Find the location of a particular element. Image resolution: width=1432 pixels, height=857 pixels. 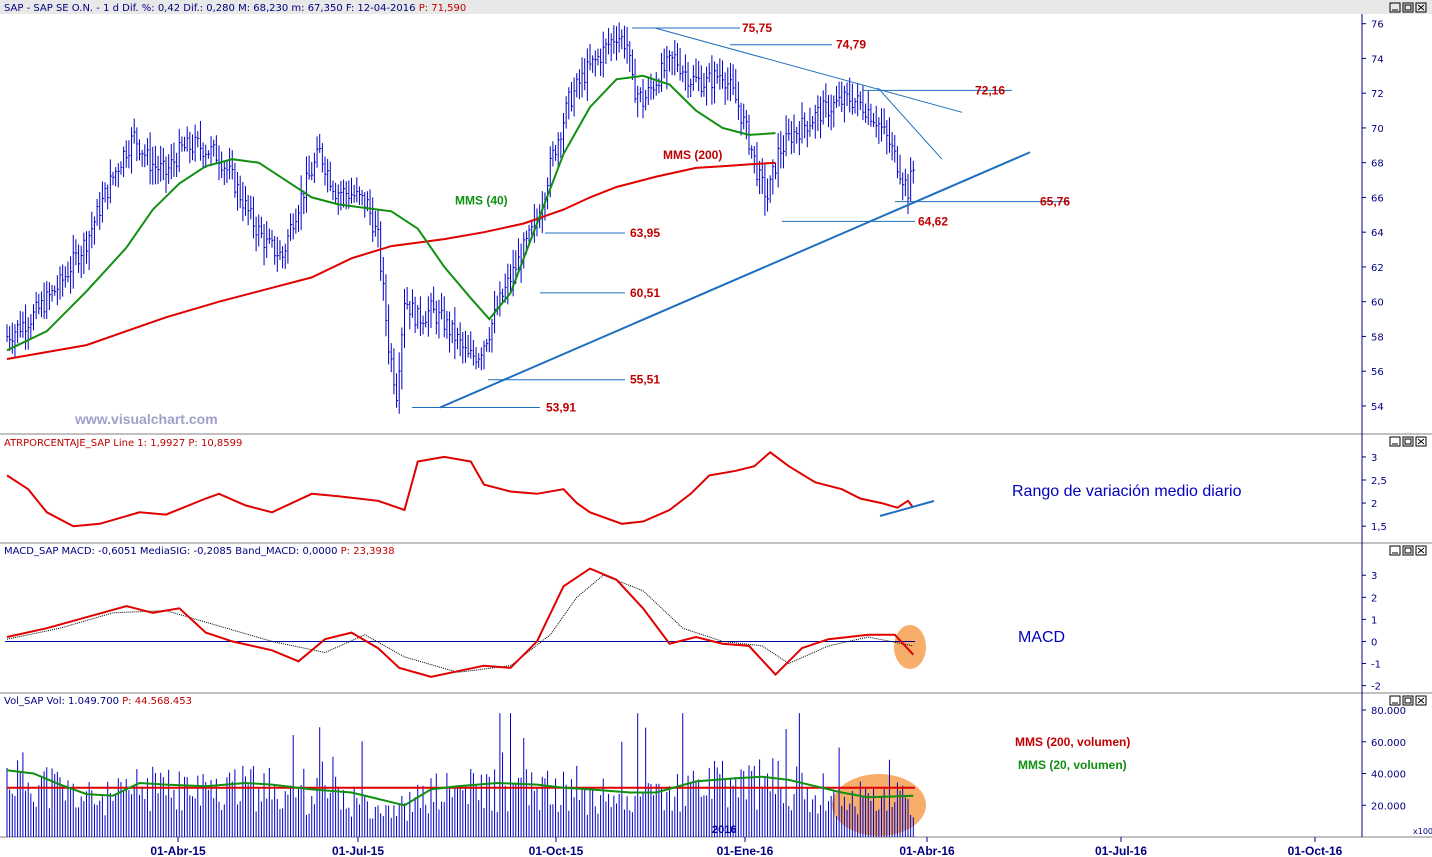

price-level-label: 74,79 is located at coordinates (851, 45).